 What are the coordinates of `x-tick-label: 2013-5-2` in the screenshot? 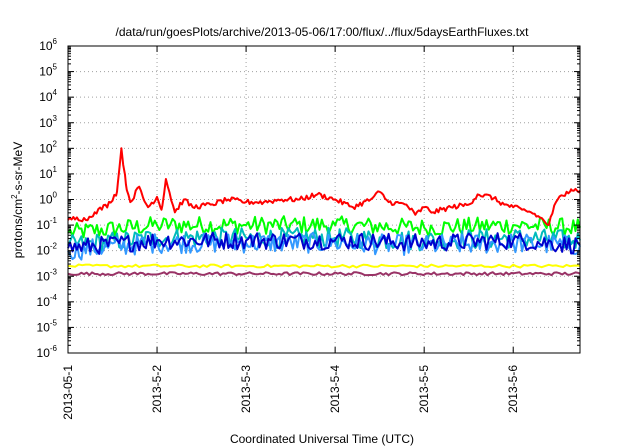 It's located at (157, 389).